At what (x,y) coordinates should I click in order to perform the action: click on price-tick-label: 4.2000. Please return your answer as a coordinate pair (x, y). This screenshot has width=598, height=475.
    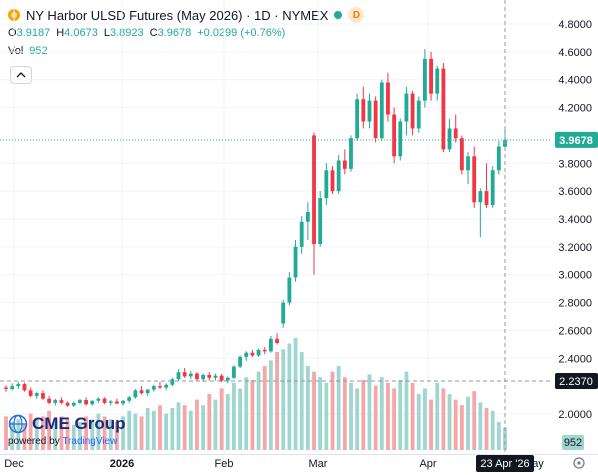
    Looking at the image, I should click on (575, 109).